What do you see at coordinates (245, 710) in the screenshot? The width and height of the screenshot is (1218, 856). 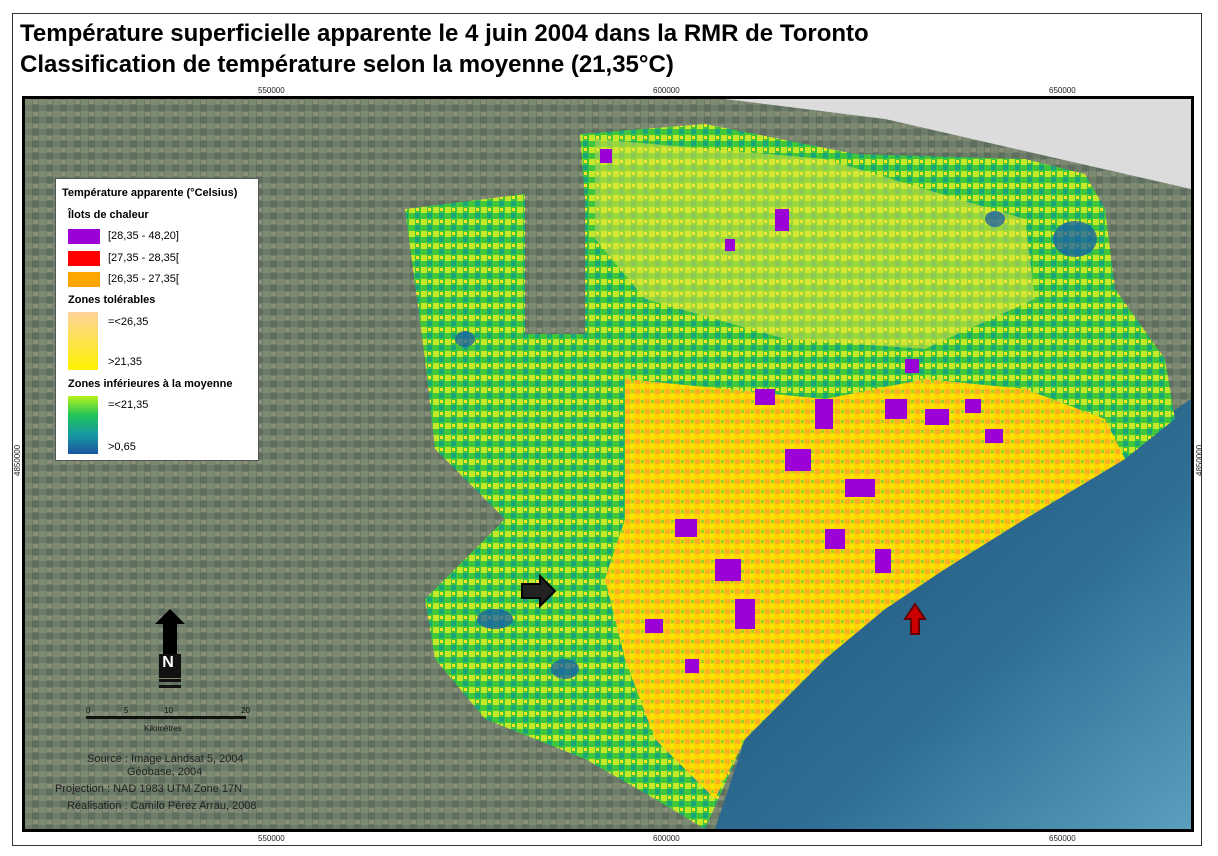 I see `scale-label-20: 20` at bounding box center [245, 710].